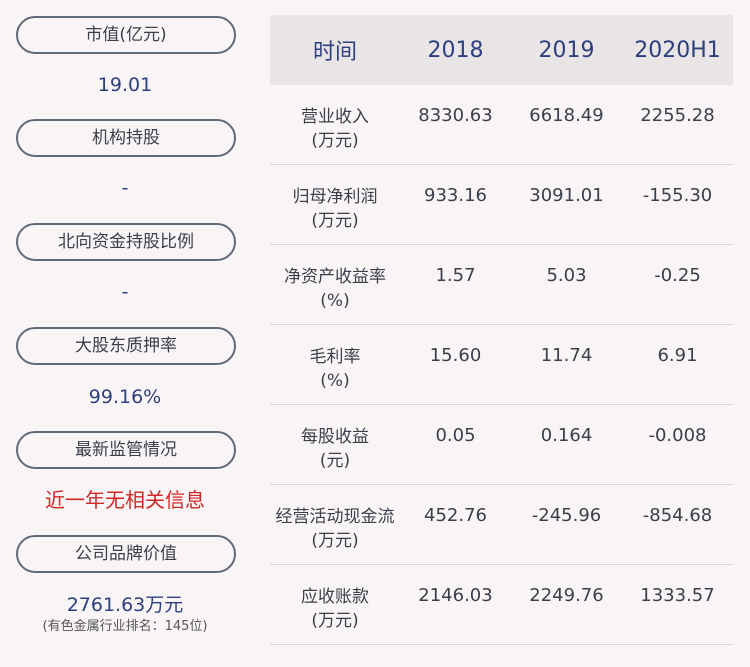 The width and height of the screenshot is (750, 667). I want to click on row-label: 归母净利润 (万元), so click(335, 209).